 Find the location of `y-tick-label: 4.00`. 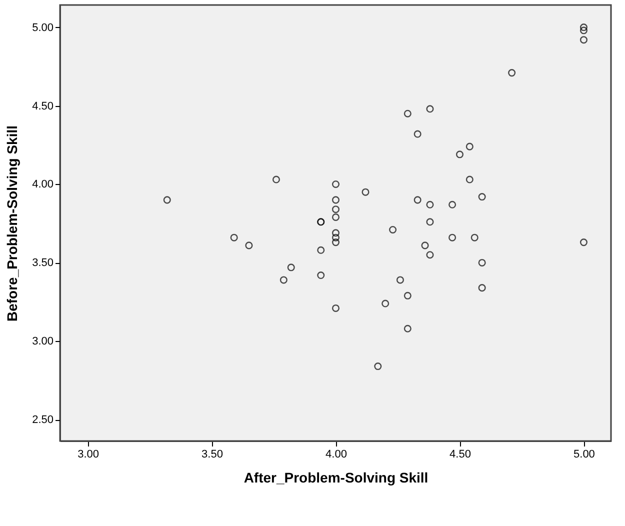

y-tick-label: 4.00 is located at coordinates (43, 184).